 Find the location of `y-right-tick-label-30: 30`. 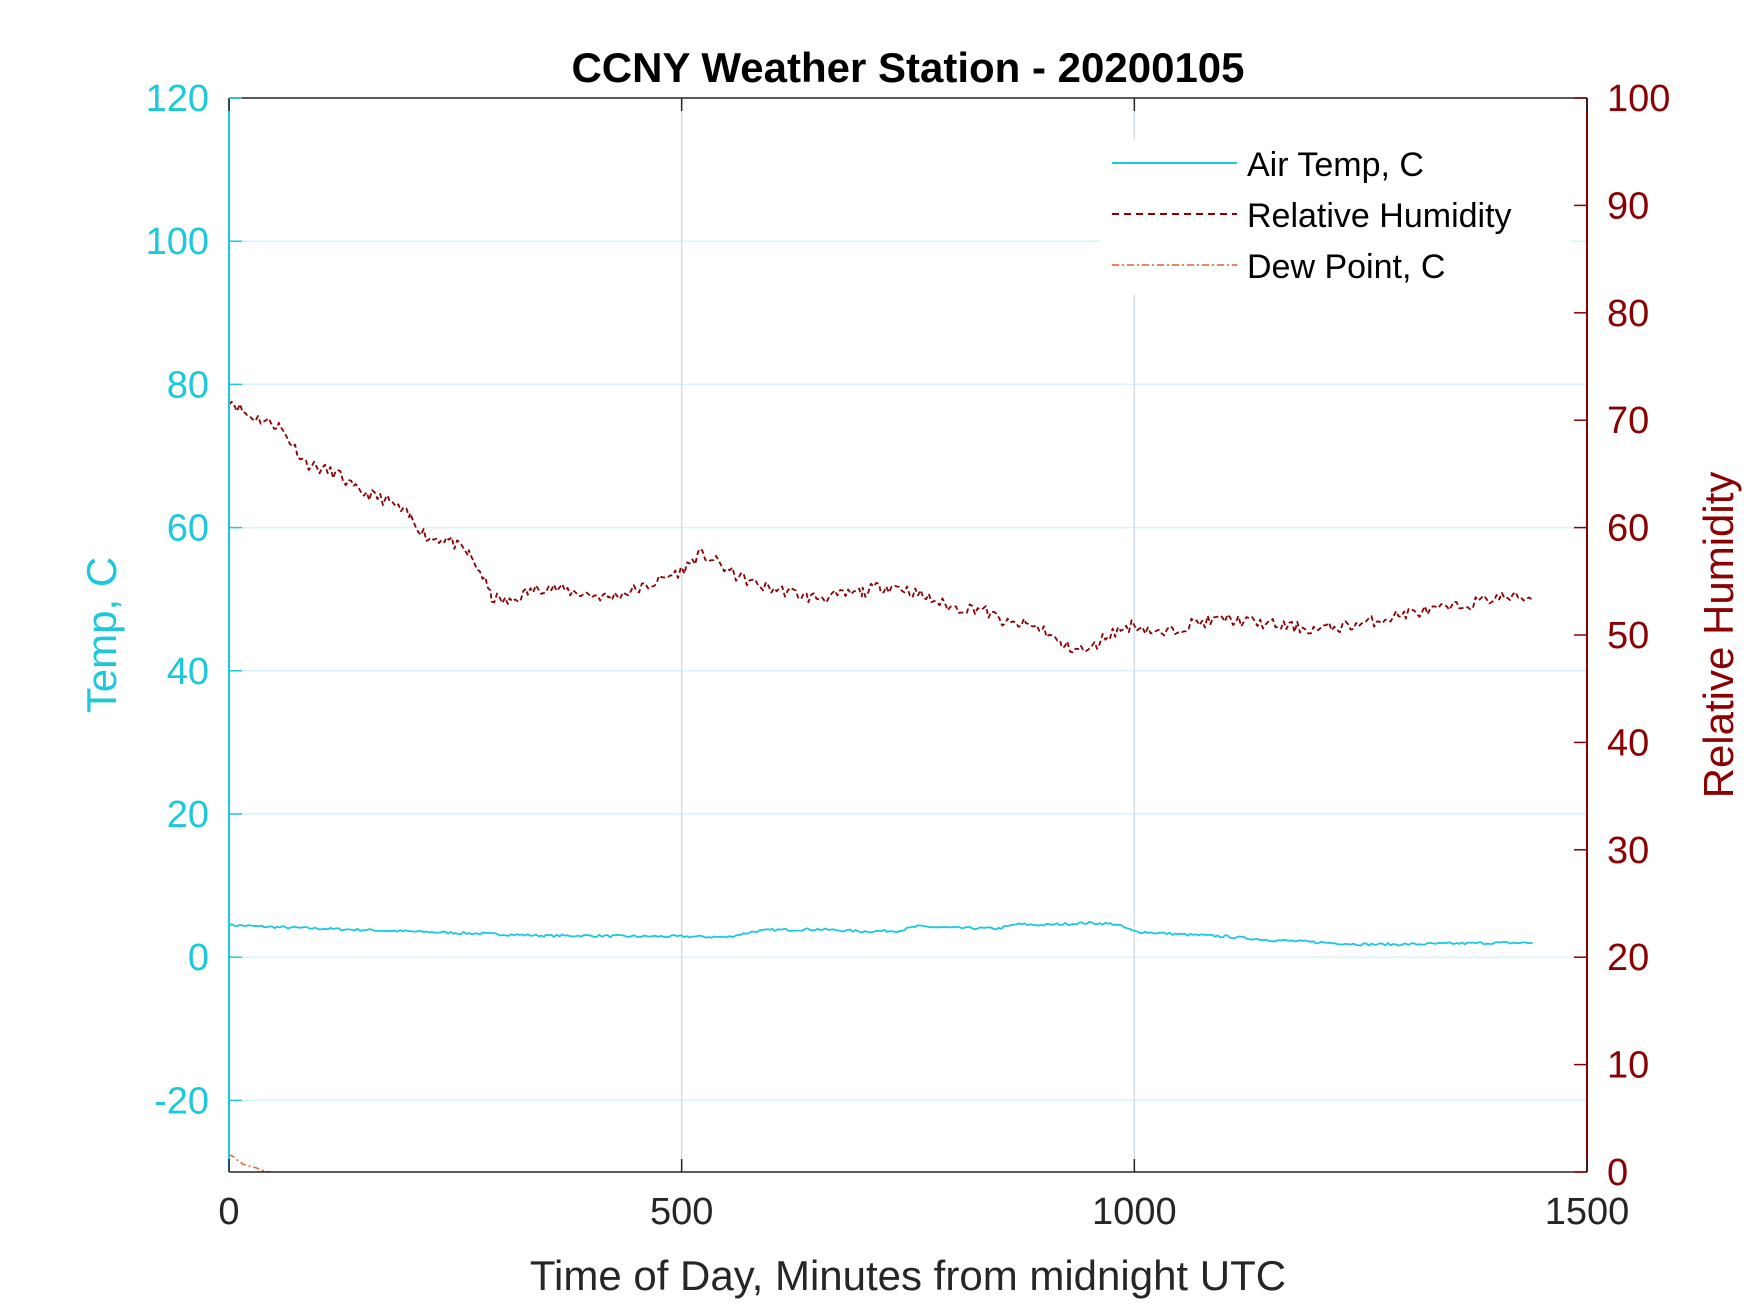

y-right-tick-label-30: 30 is located at coordinates (1628, 851).